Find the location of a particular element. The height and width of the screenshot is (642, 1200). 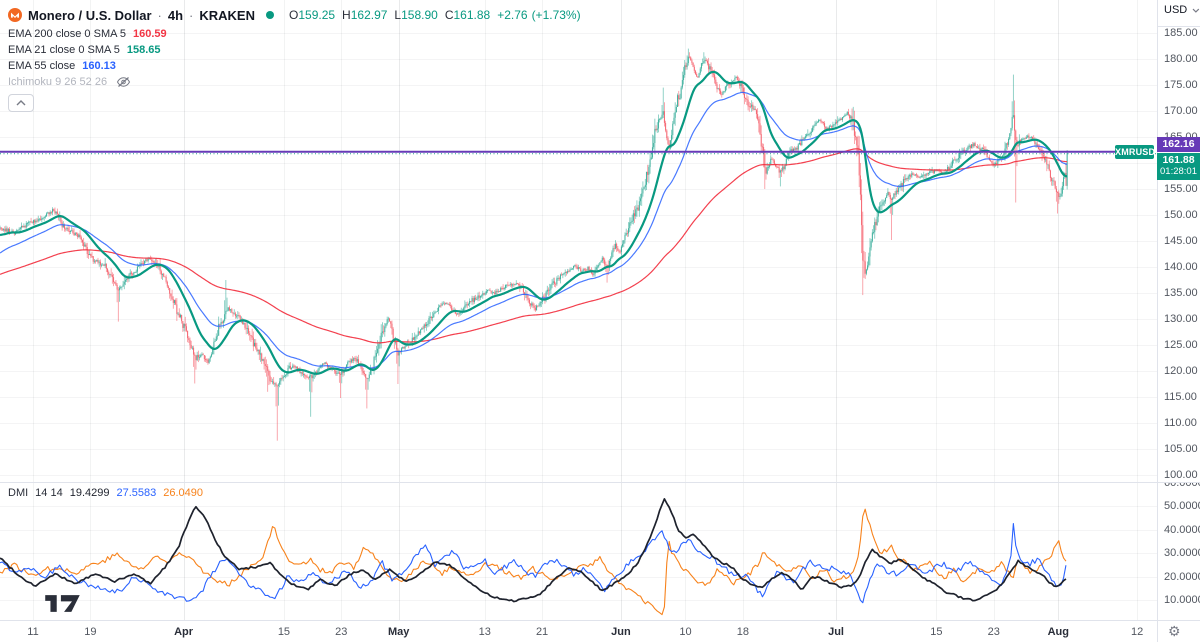

dmi-axis-tick: 10.0000 is located at coordinates (1182, 600).